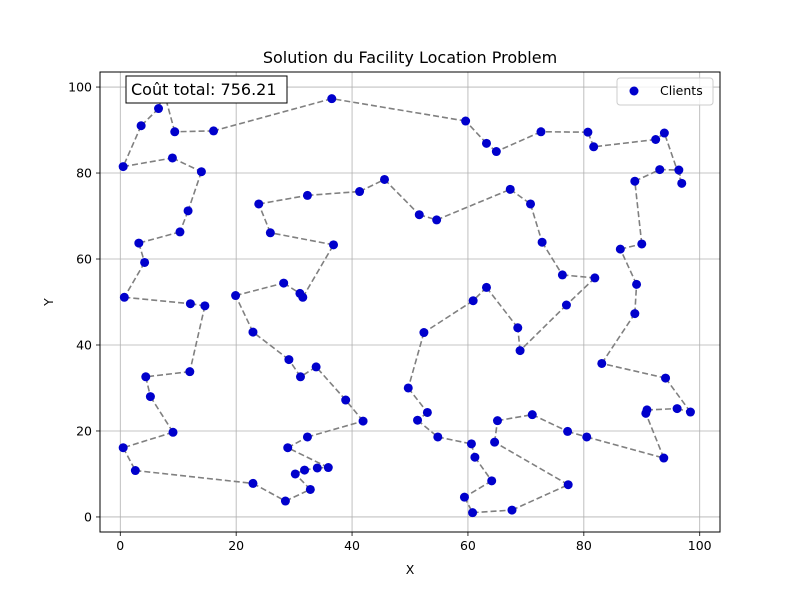  Describe the element at coordinates (88, 516) in the screenshot. I see `y-tick-label: 0` at that location.